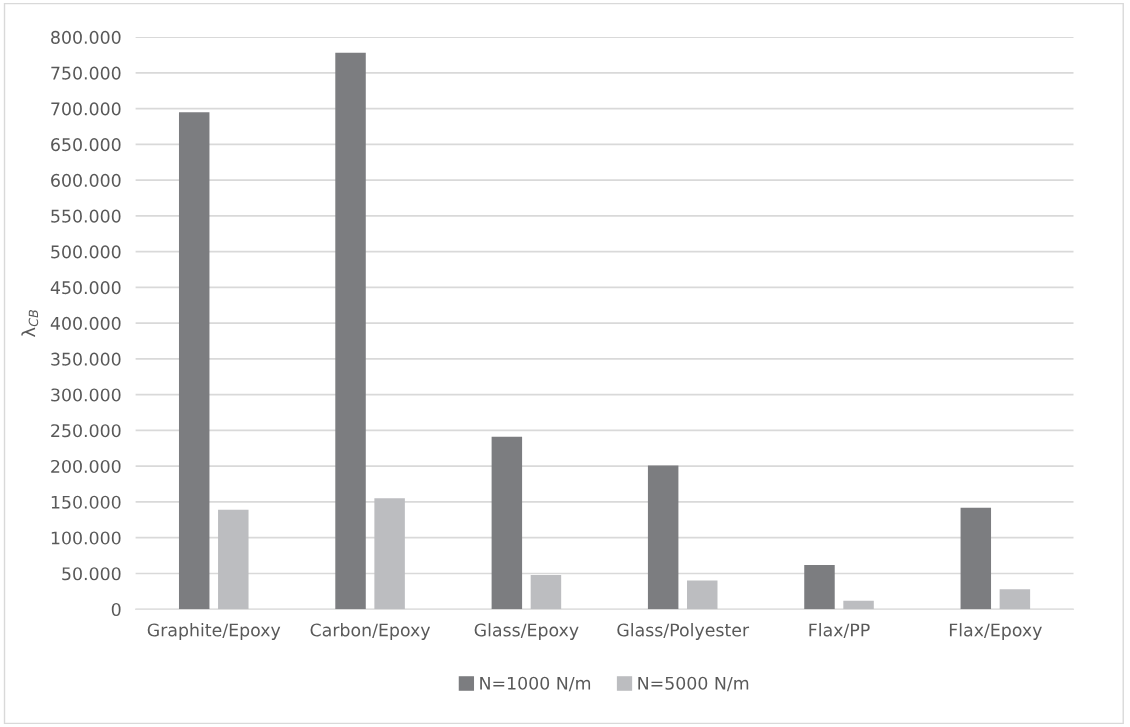 This screenshot has height=727, width=1130. Describe the element at coordinates (86, 431) in the screenshot. I see `y-tick-label: 250.000` at that location.